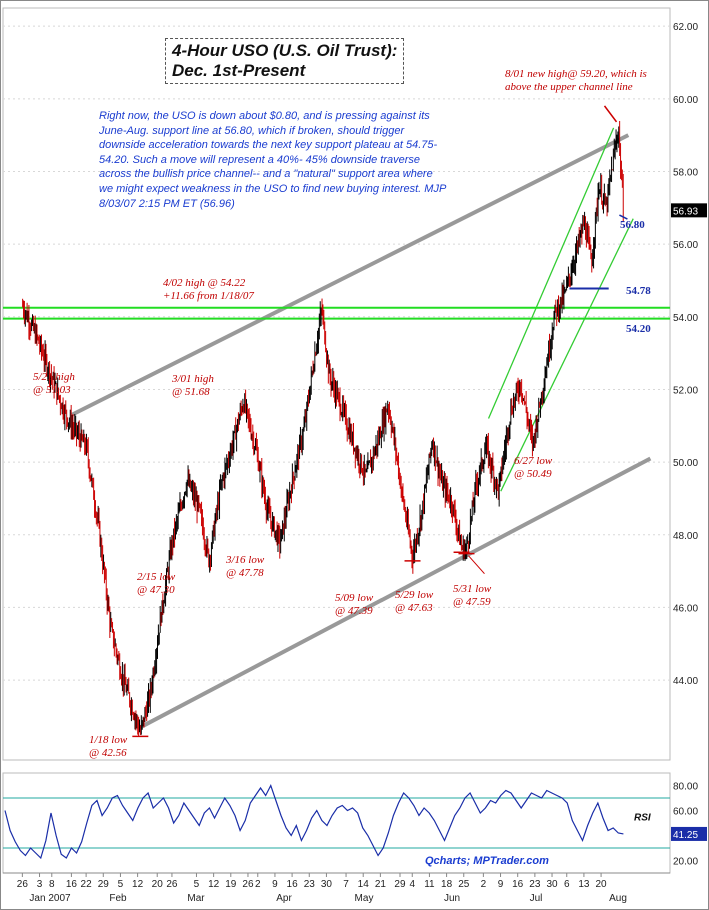 Image resolution: width=709 pixels, height=910 pixels. I want to click on x-tick-label: 7, so click(346, 884).